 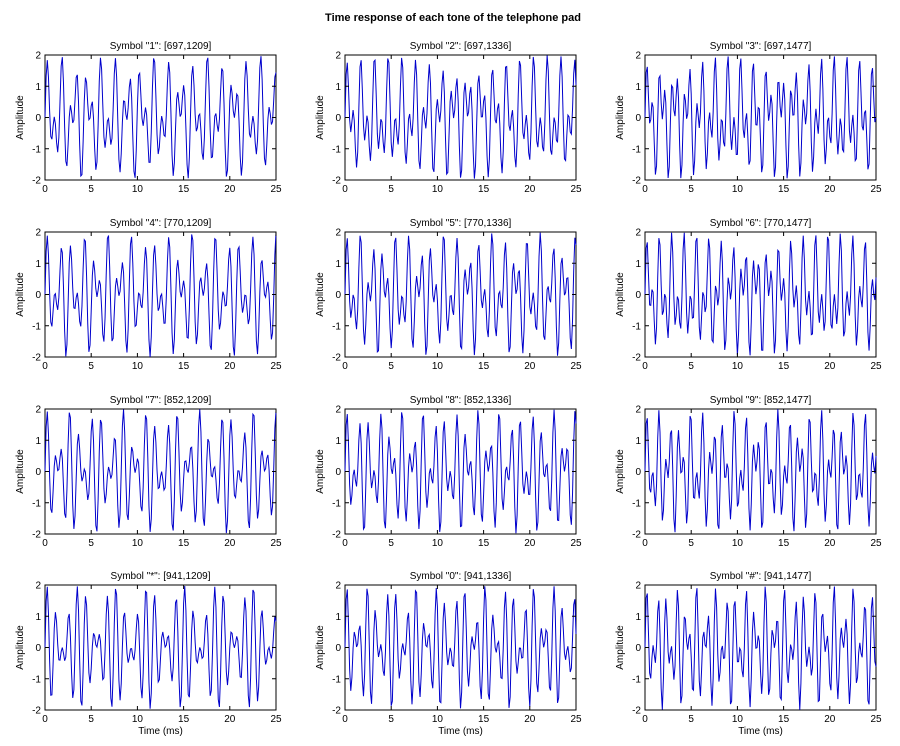 I want to click on subplot-title: Symbol "1": [697,1209], so click(x=161, y=46).